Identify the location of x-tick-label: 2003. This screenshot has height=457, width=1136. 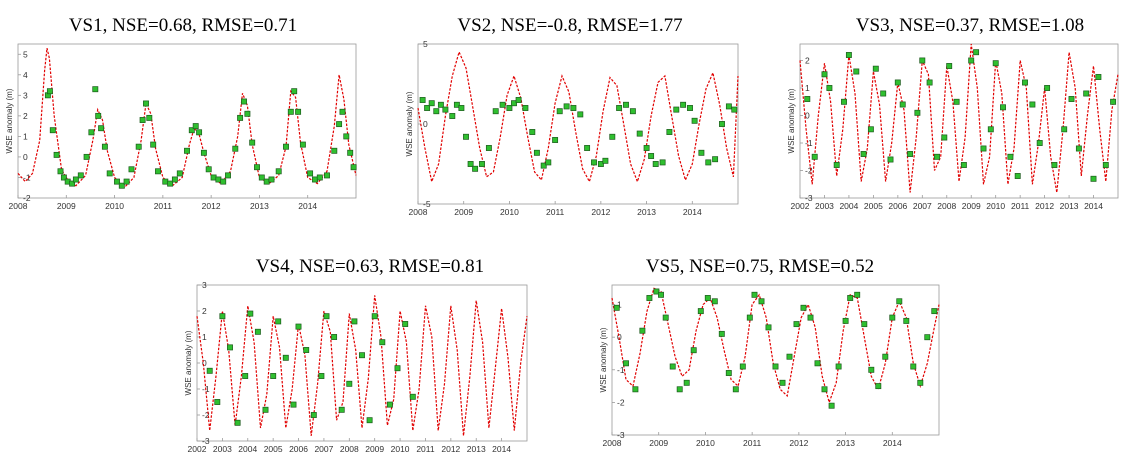
(222, 449).